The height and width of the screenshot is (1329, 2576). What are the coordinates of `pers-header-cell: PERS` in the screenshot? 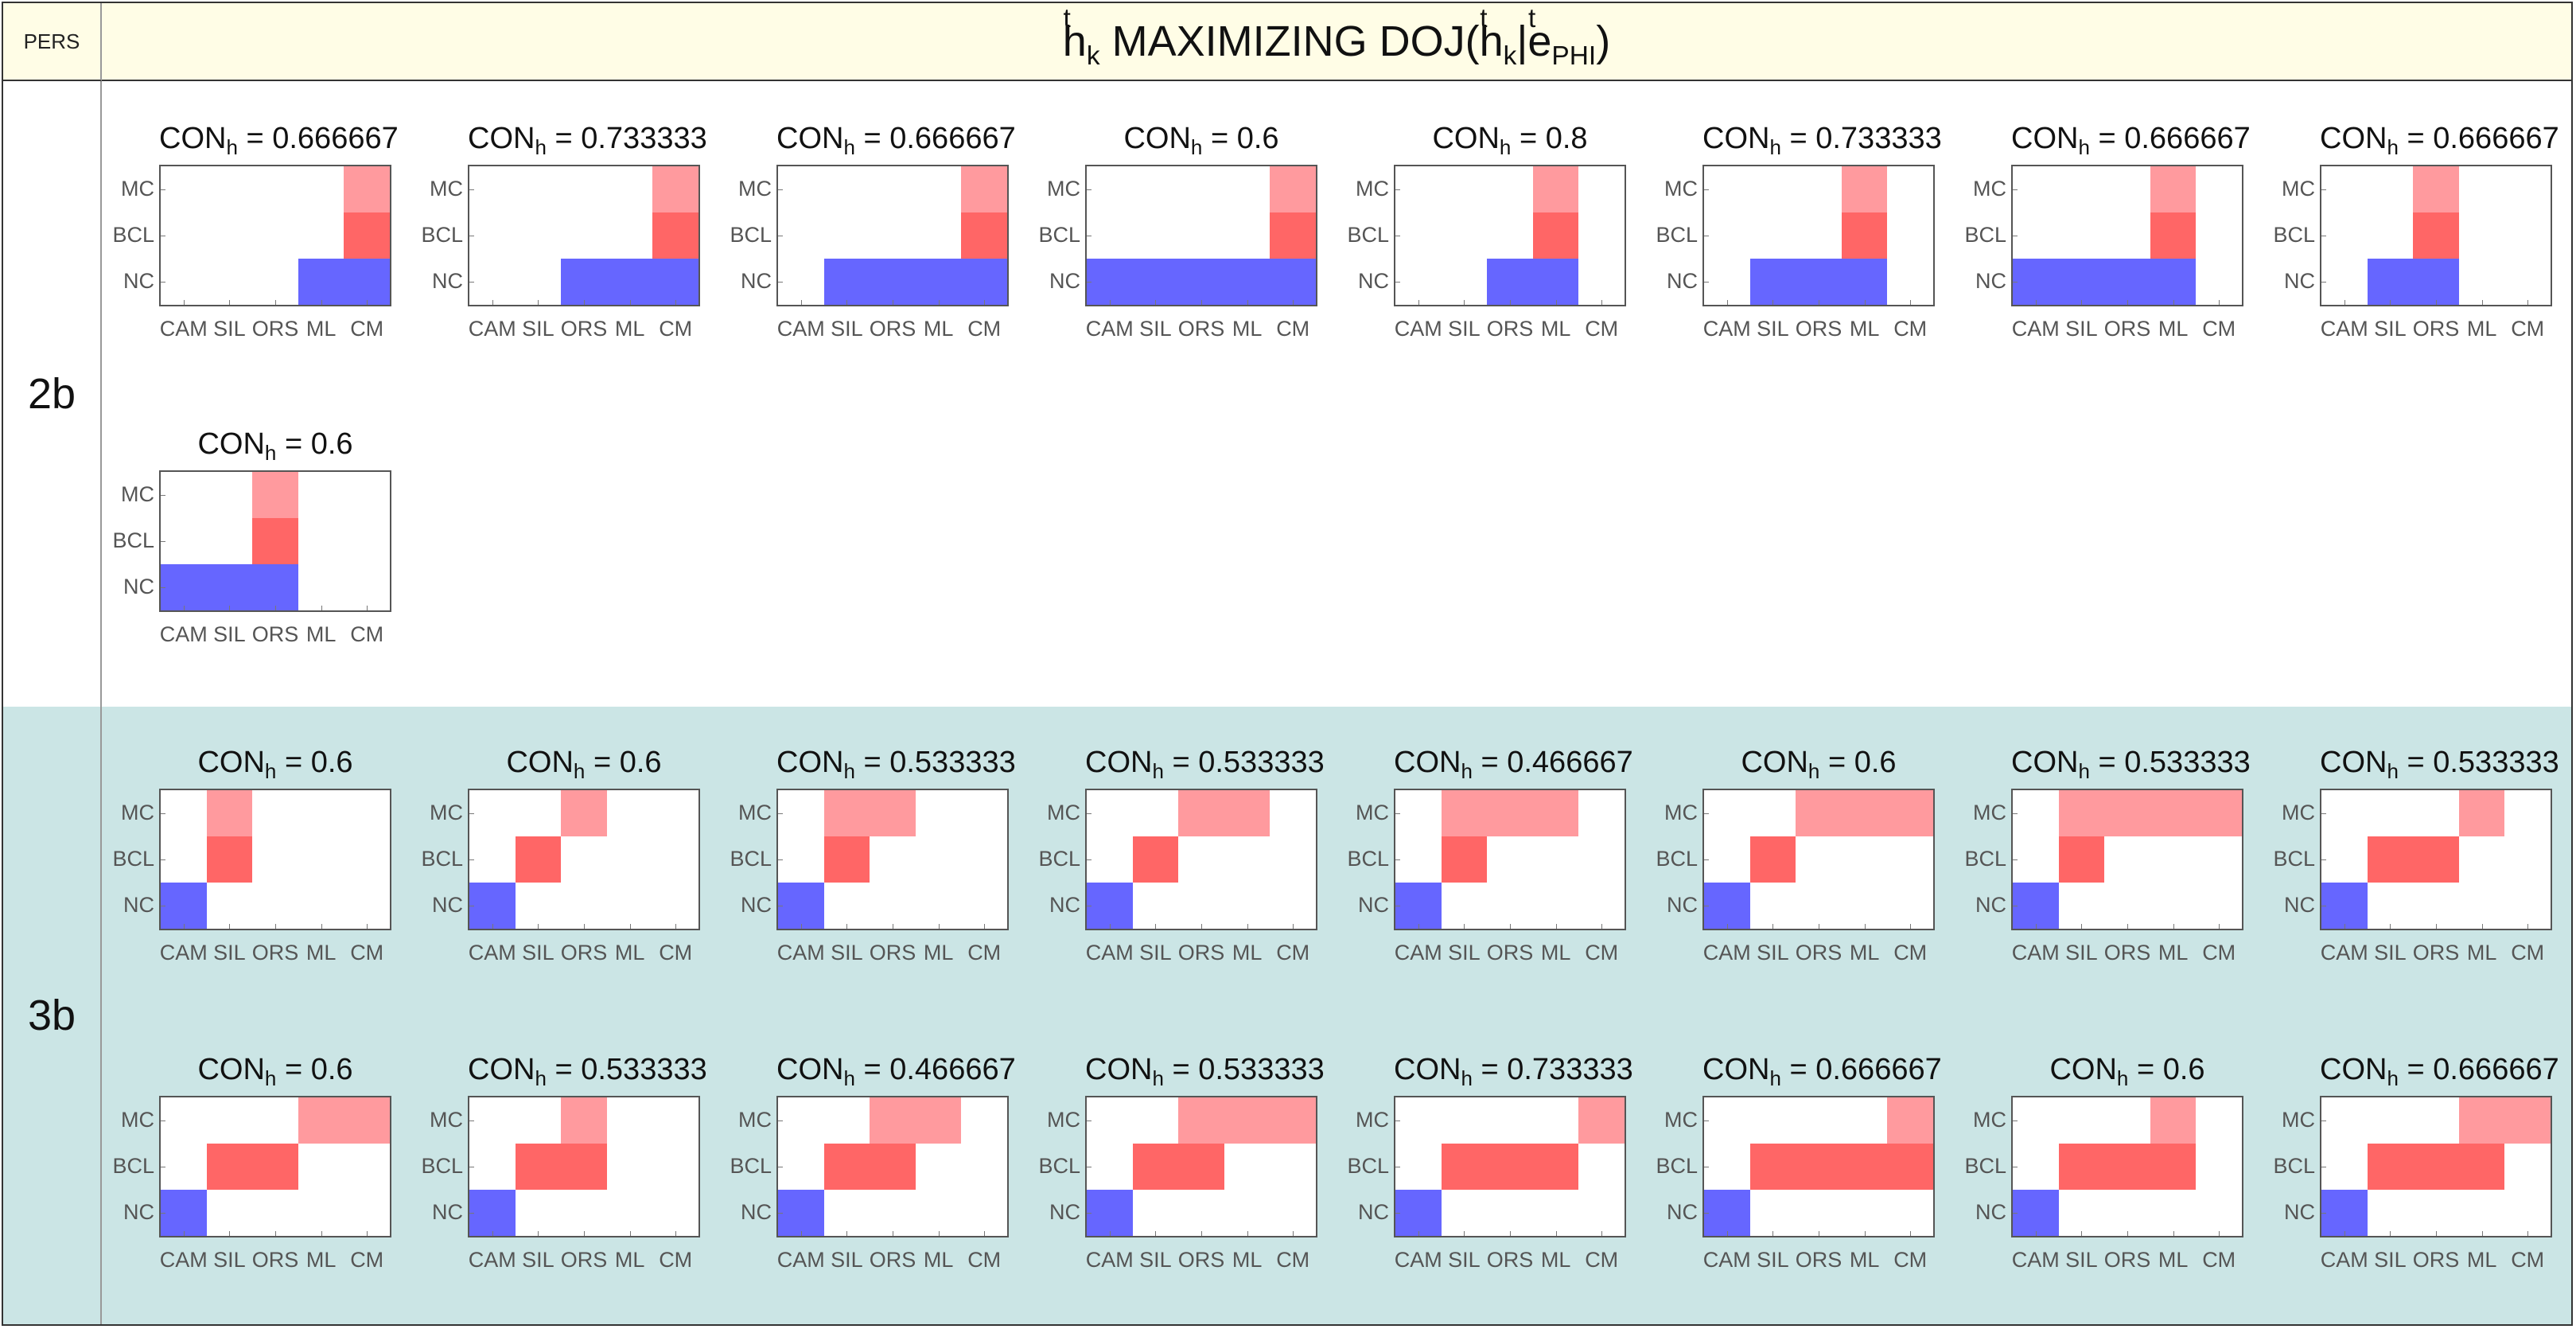 It's located at (53, 42).